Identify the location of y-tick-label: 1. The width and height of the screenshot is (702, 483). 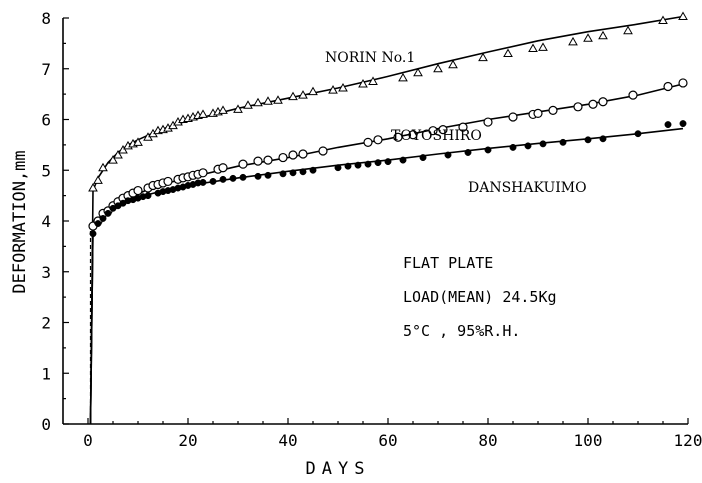
(46, 373).